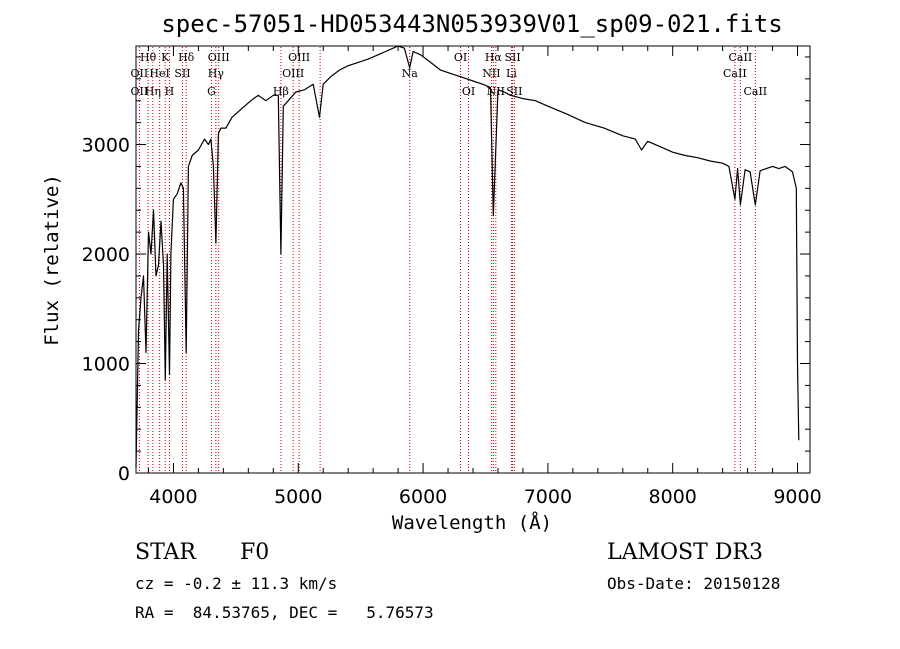  I want to click on x-tick-label: 7000, so click(548, 497).